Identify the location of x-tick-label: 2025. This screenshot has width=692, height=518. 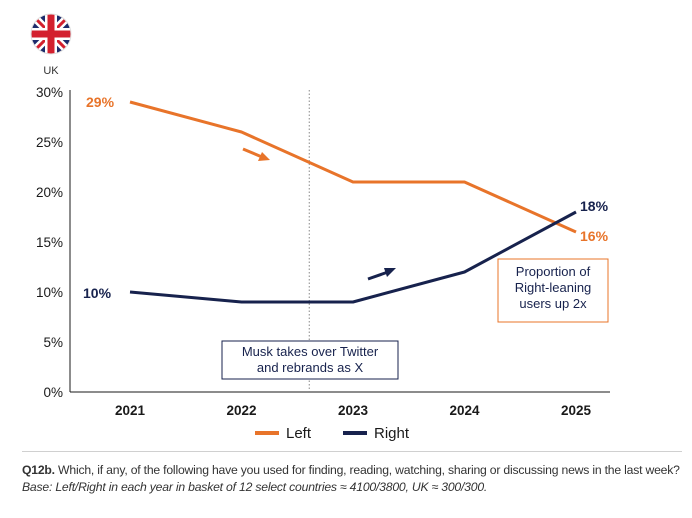
(576, 410).